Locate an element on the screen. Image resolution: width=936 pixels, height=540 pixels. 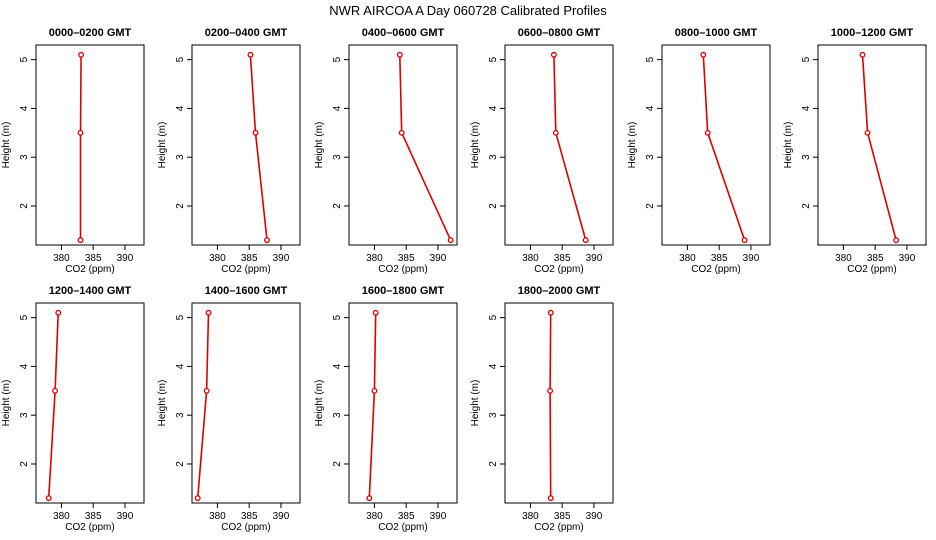
panel-title: 0200–0400 GMT is located at coordinates (246, 33).